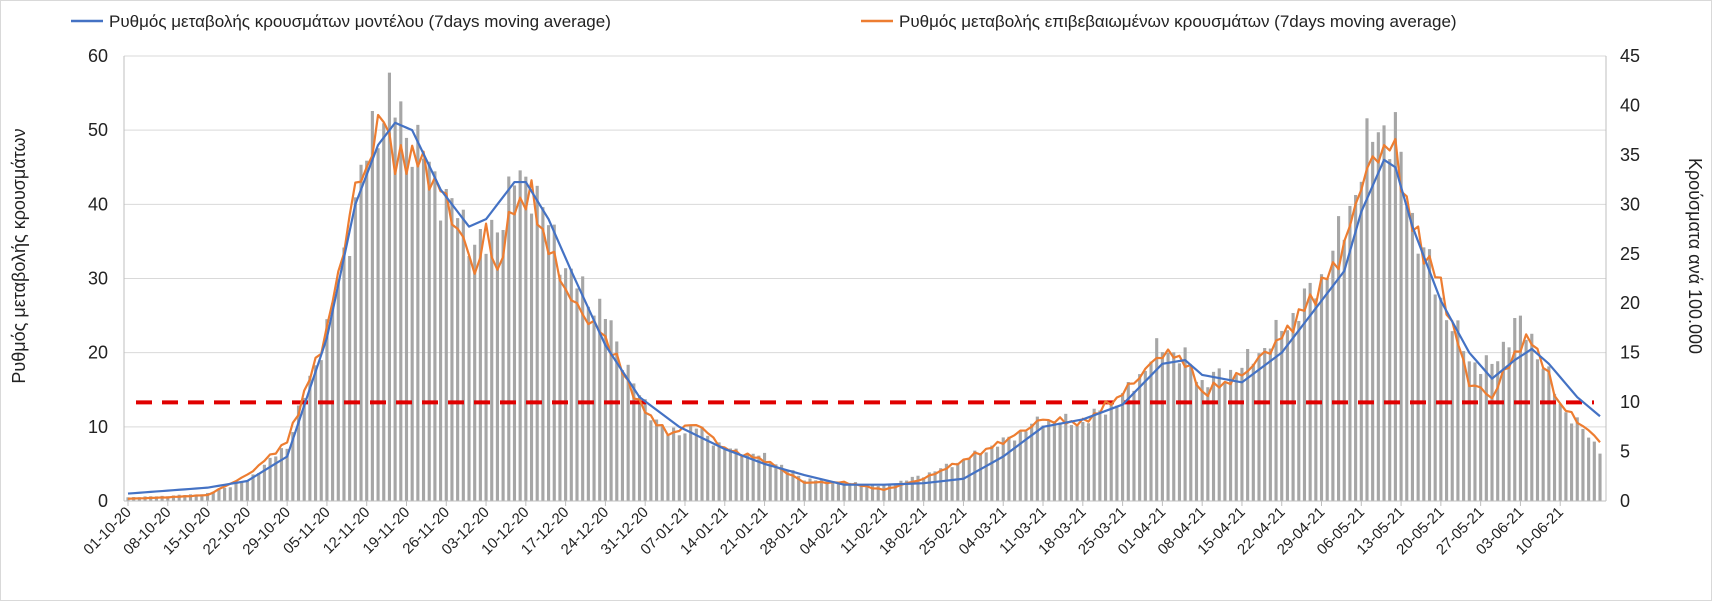 Image resolution: width=1712 pixels, height=605 pixels. Describe the element at coordinates (1630, 105) in the screenshot. I see `y-right-tick-label: 40` at that location.